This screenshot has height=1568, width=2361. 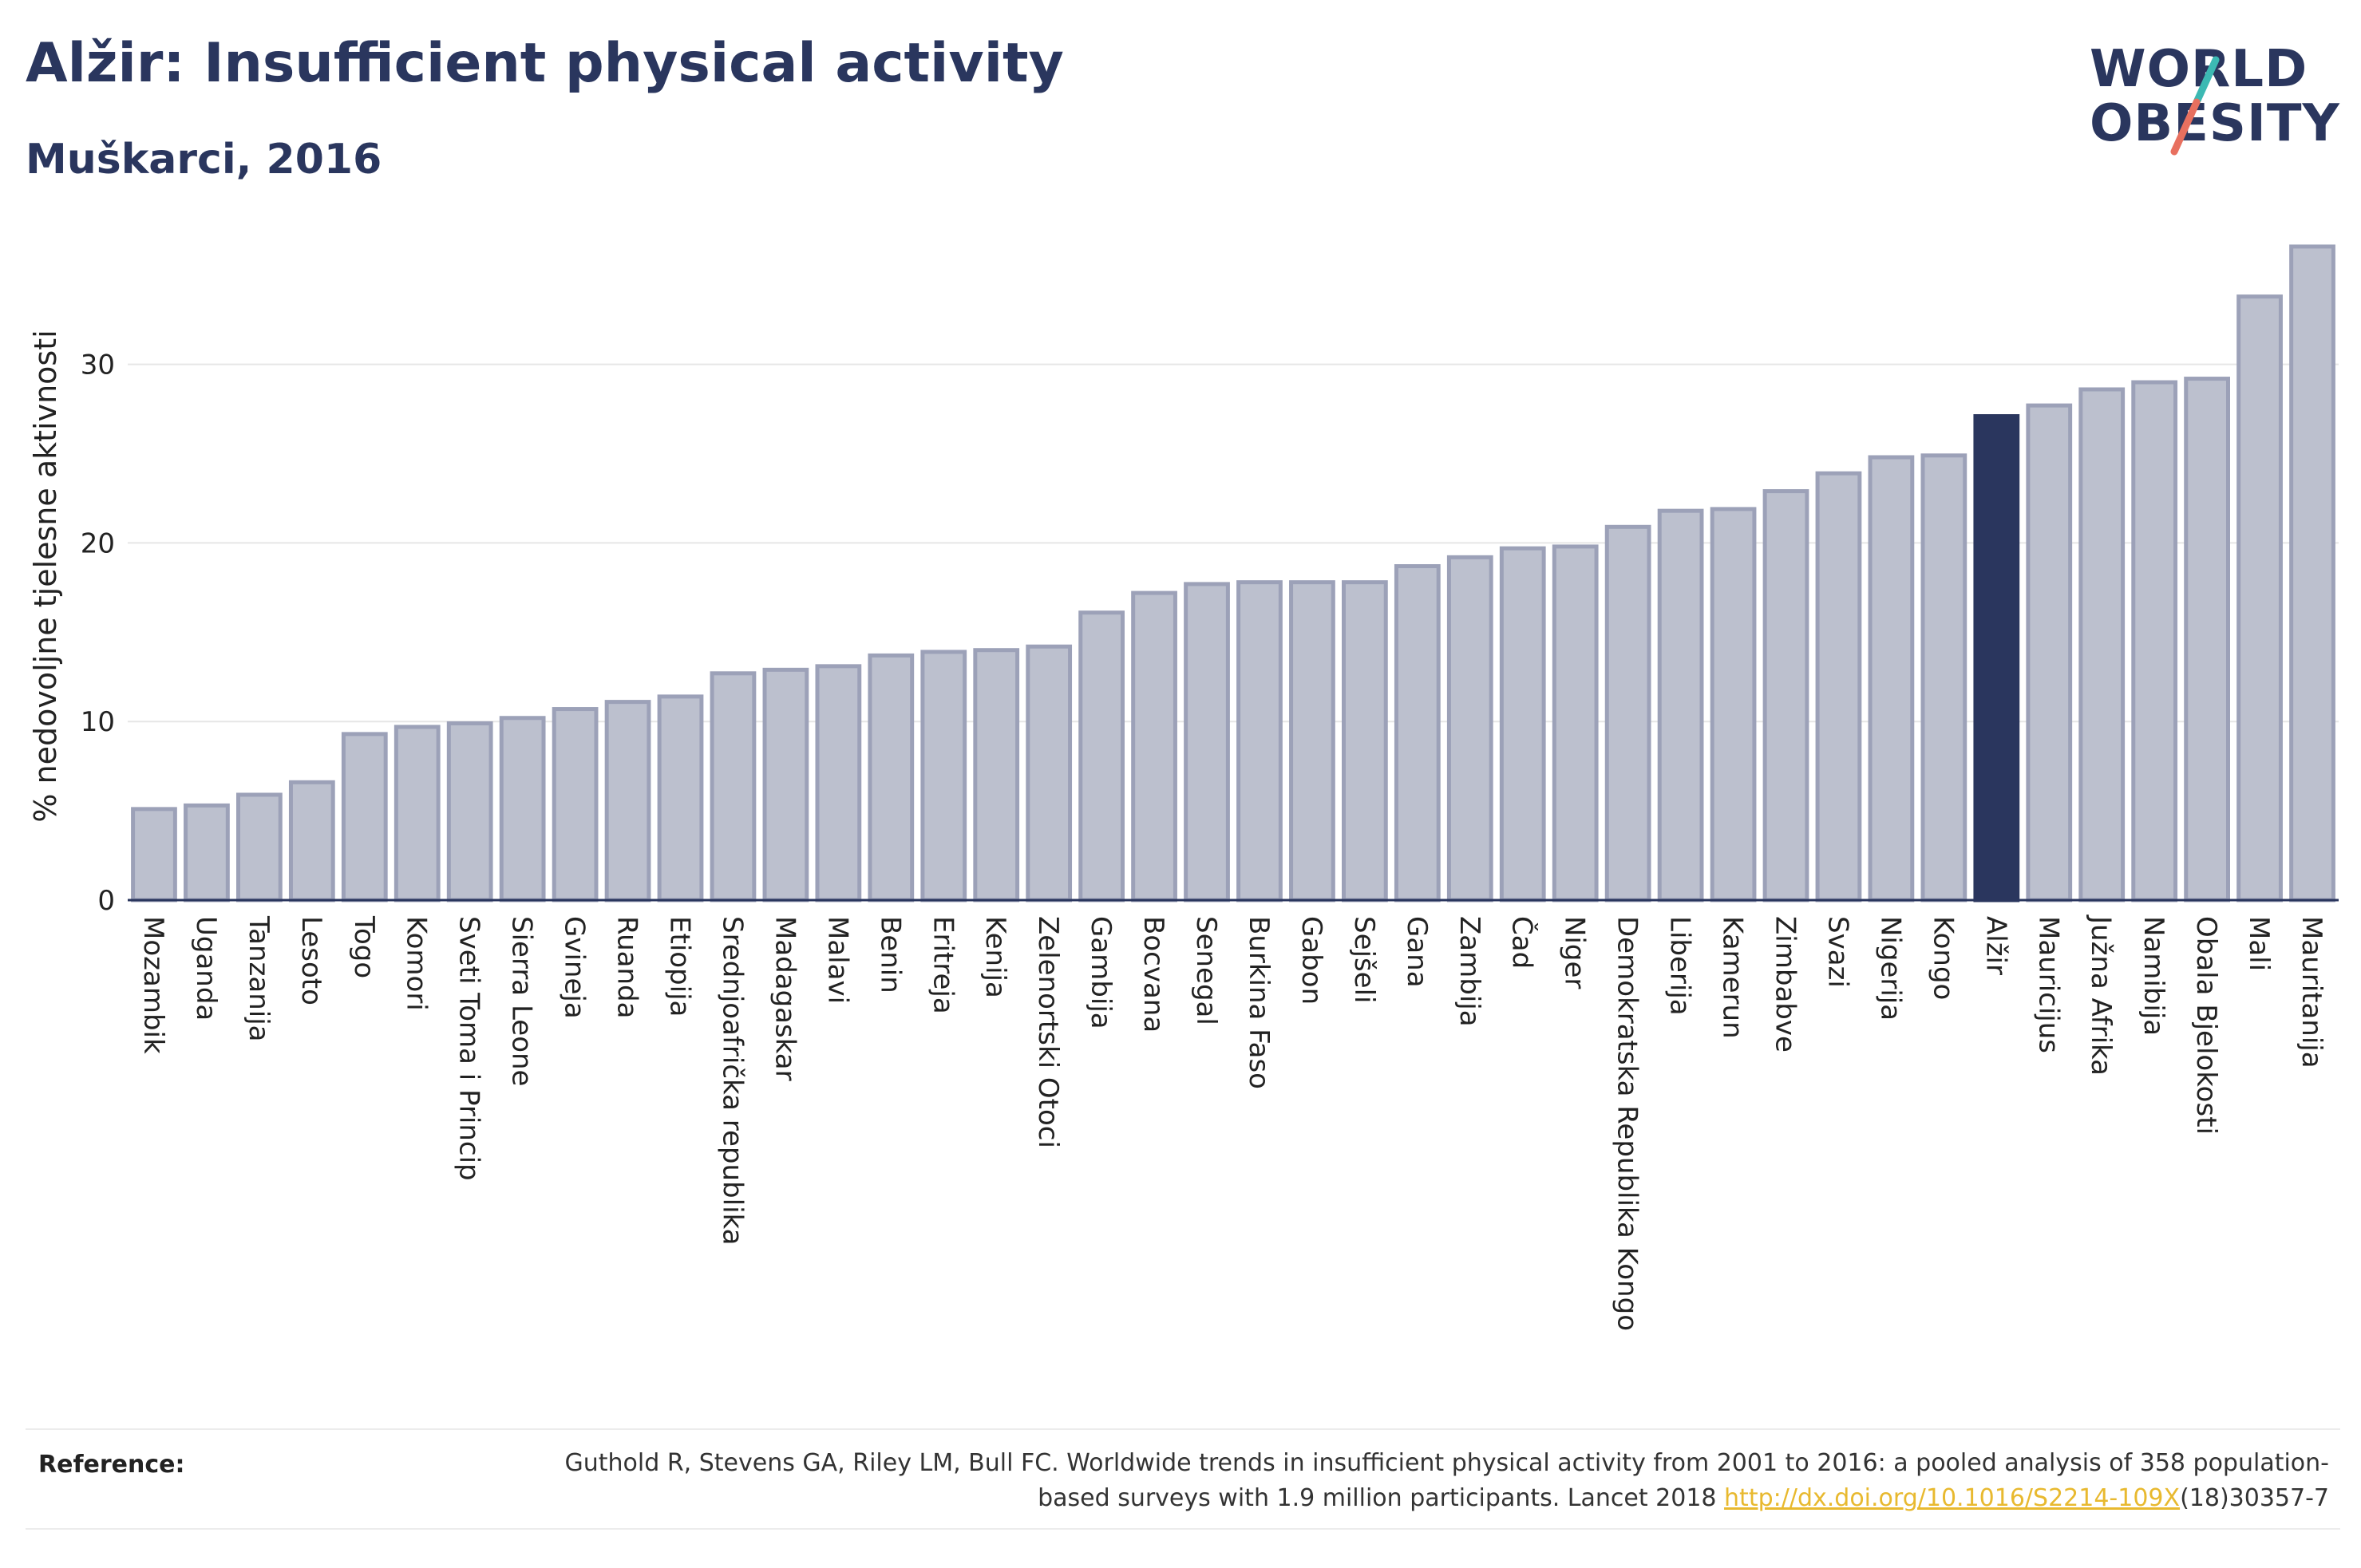 I want to click on x-tick-label: Benin, so click(x=890, y=954).